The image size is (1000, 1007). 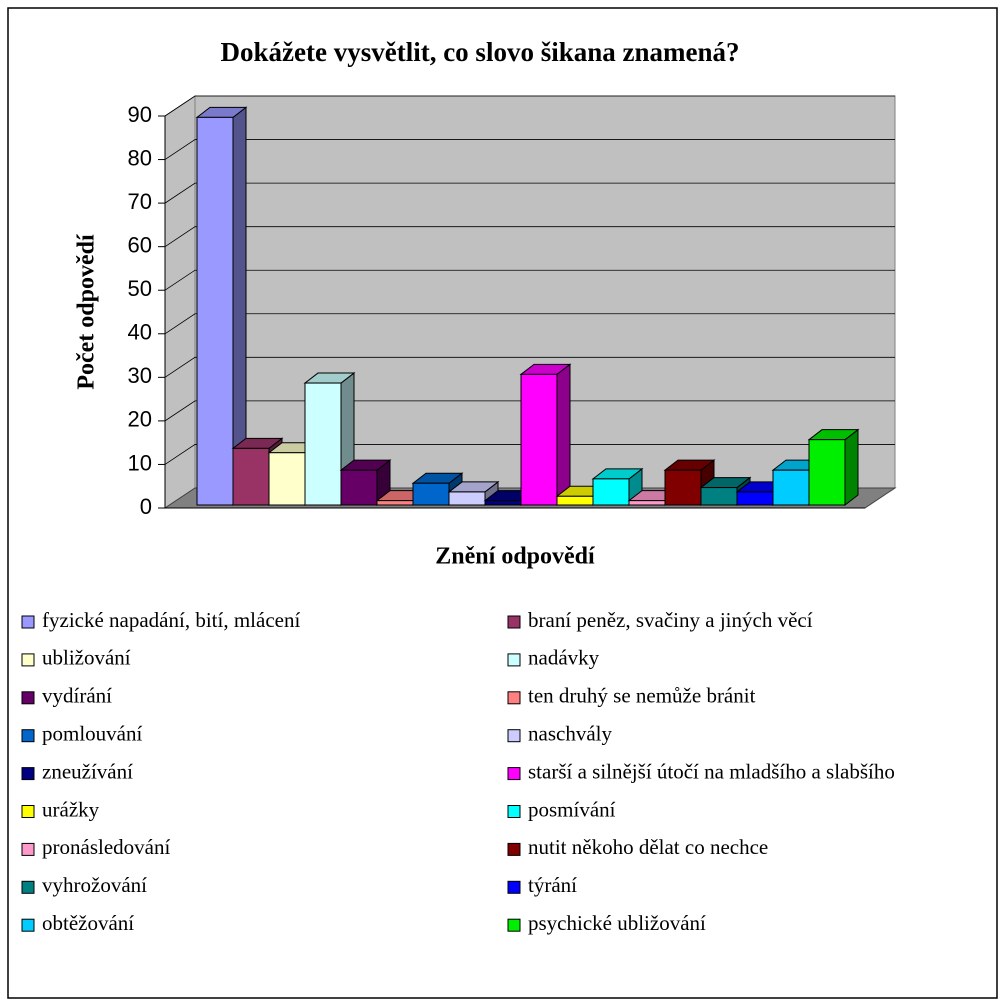 I want to click on y-axis-title: Počet odpovědí, so click(x=87, y=312).